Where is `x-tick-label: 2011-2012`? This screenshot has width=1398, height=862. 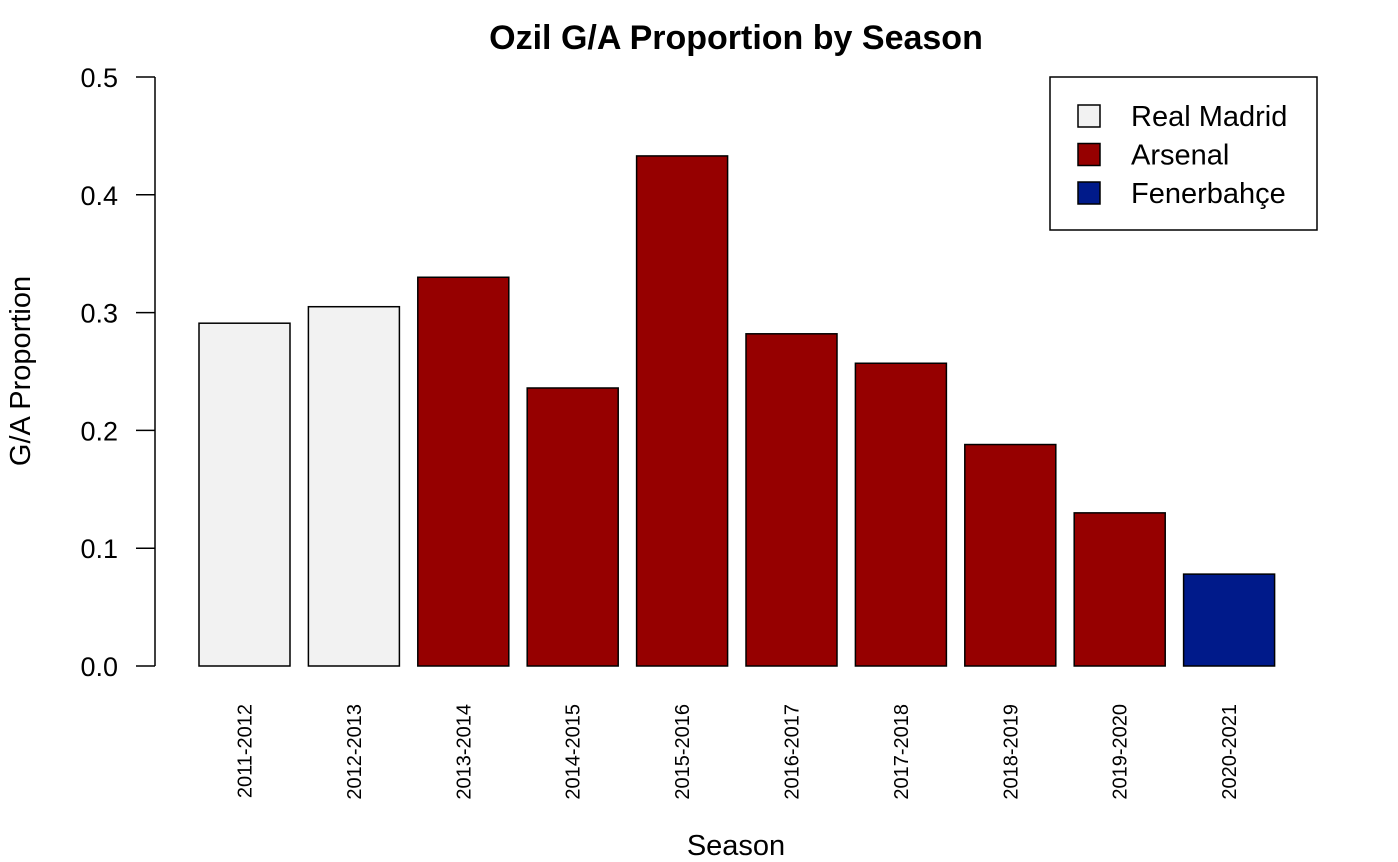
x-tick-label: 2011-2012 is located at coordinates (246, 751).